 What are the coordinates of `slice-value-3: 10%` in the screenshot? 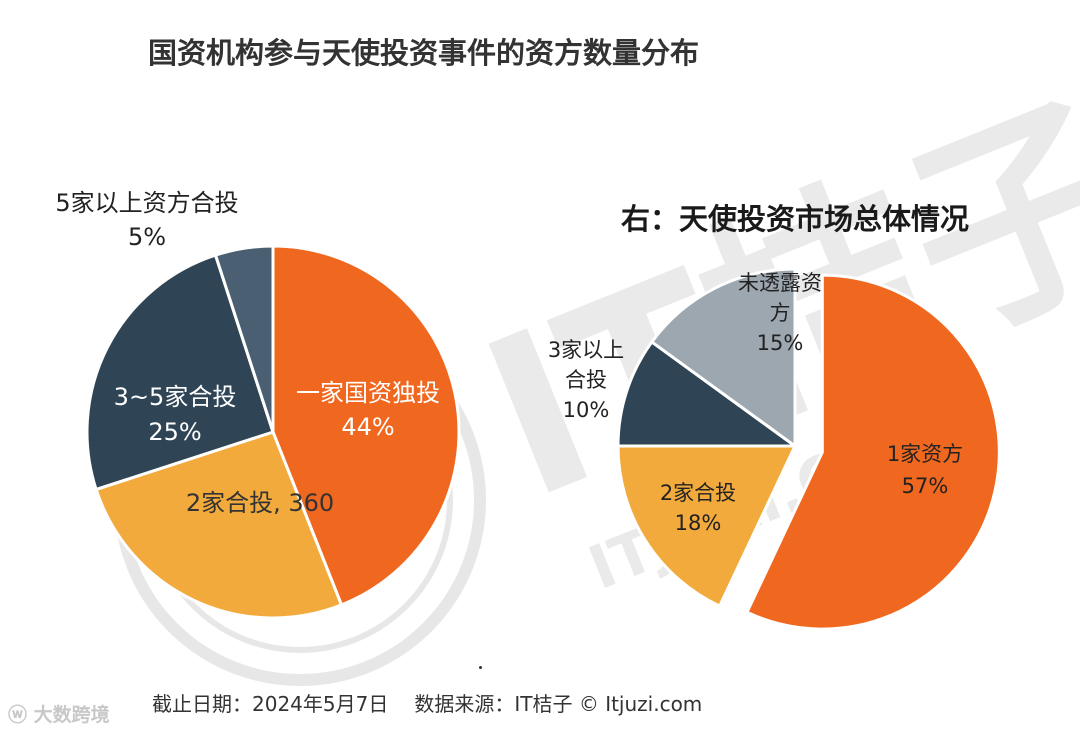 It's located at (586, 410).